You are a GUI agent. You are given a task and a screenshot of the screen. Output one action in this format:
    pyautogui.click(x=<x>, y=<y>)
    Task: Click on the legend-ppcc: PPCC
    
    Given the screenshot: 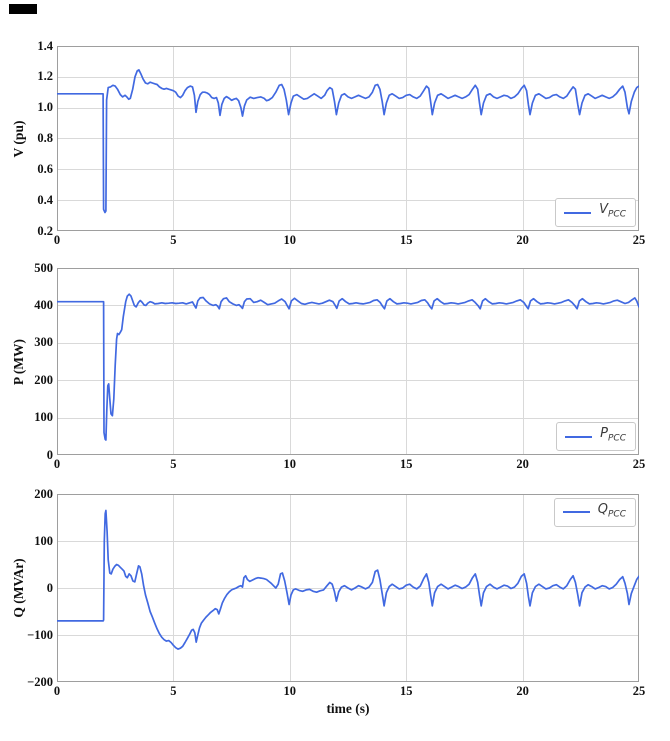 What is the action you would take?
    pyautogui.click(x=596, y=436)
    